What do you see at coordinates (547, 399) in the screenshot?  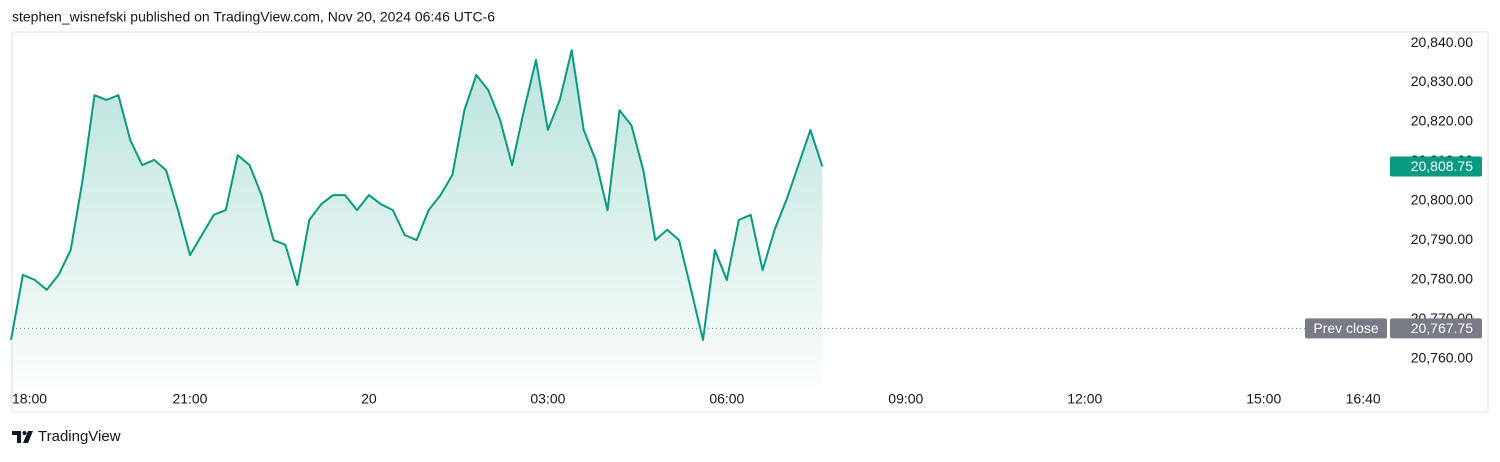 I see `x-tick-label: 03:00` at bounding box center [547, 399].